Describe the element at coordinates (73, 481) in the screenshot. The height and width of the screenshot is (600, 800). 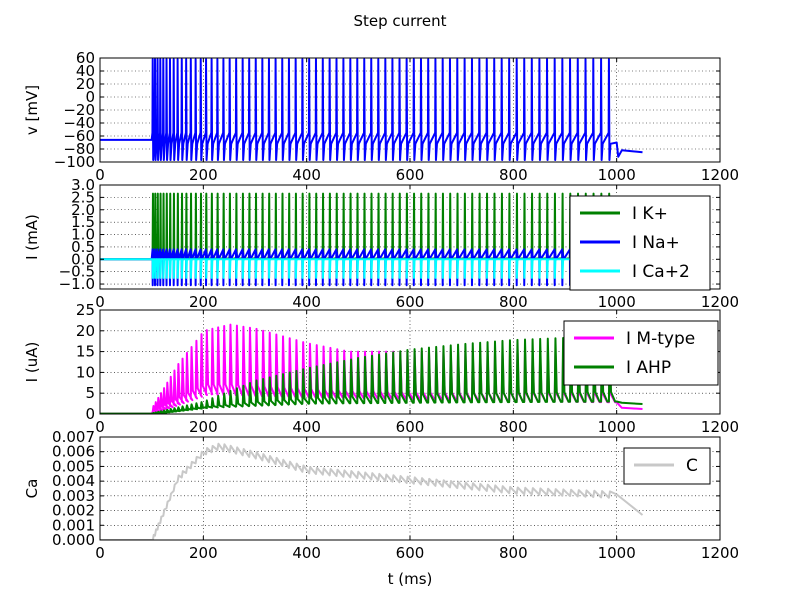
I see `y-tick-label: 0.004` at that location.